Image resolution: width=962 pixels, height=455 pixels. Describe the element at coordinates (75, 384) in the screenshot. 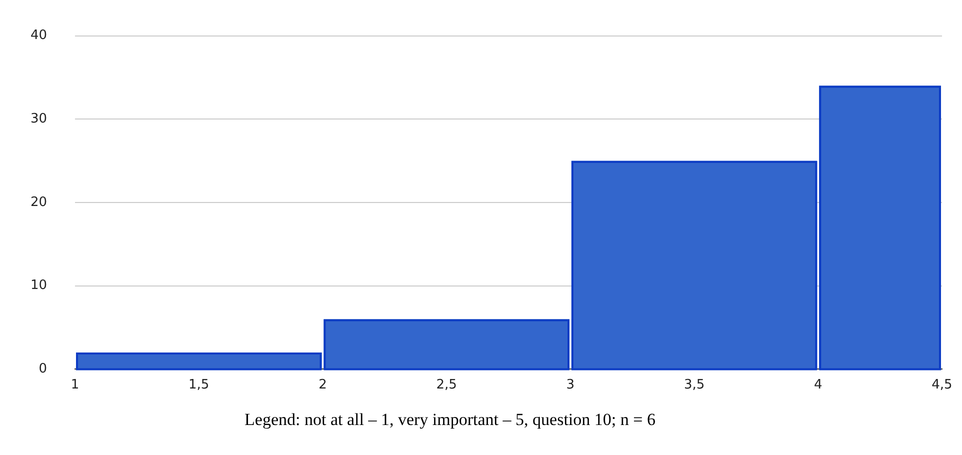

I see `x-tick-label: 1` at that location.